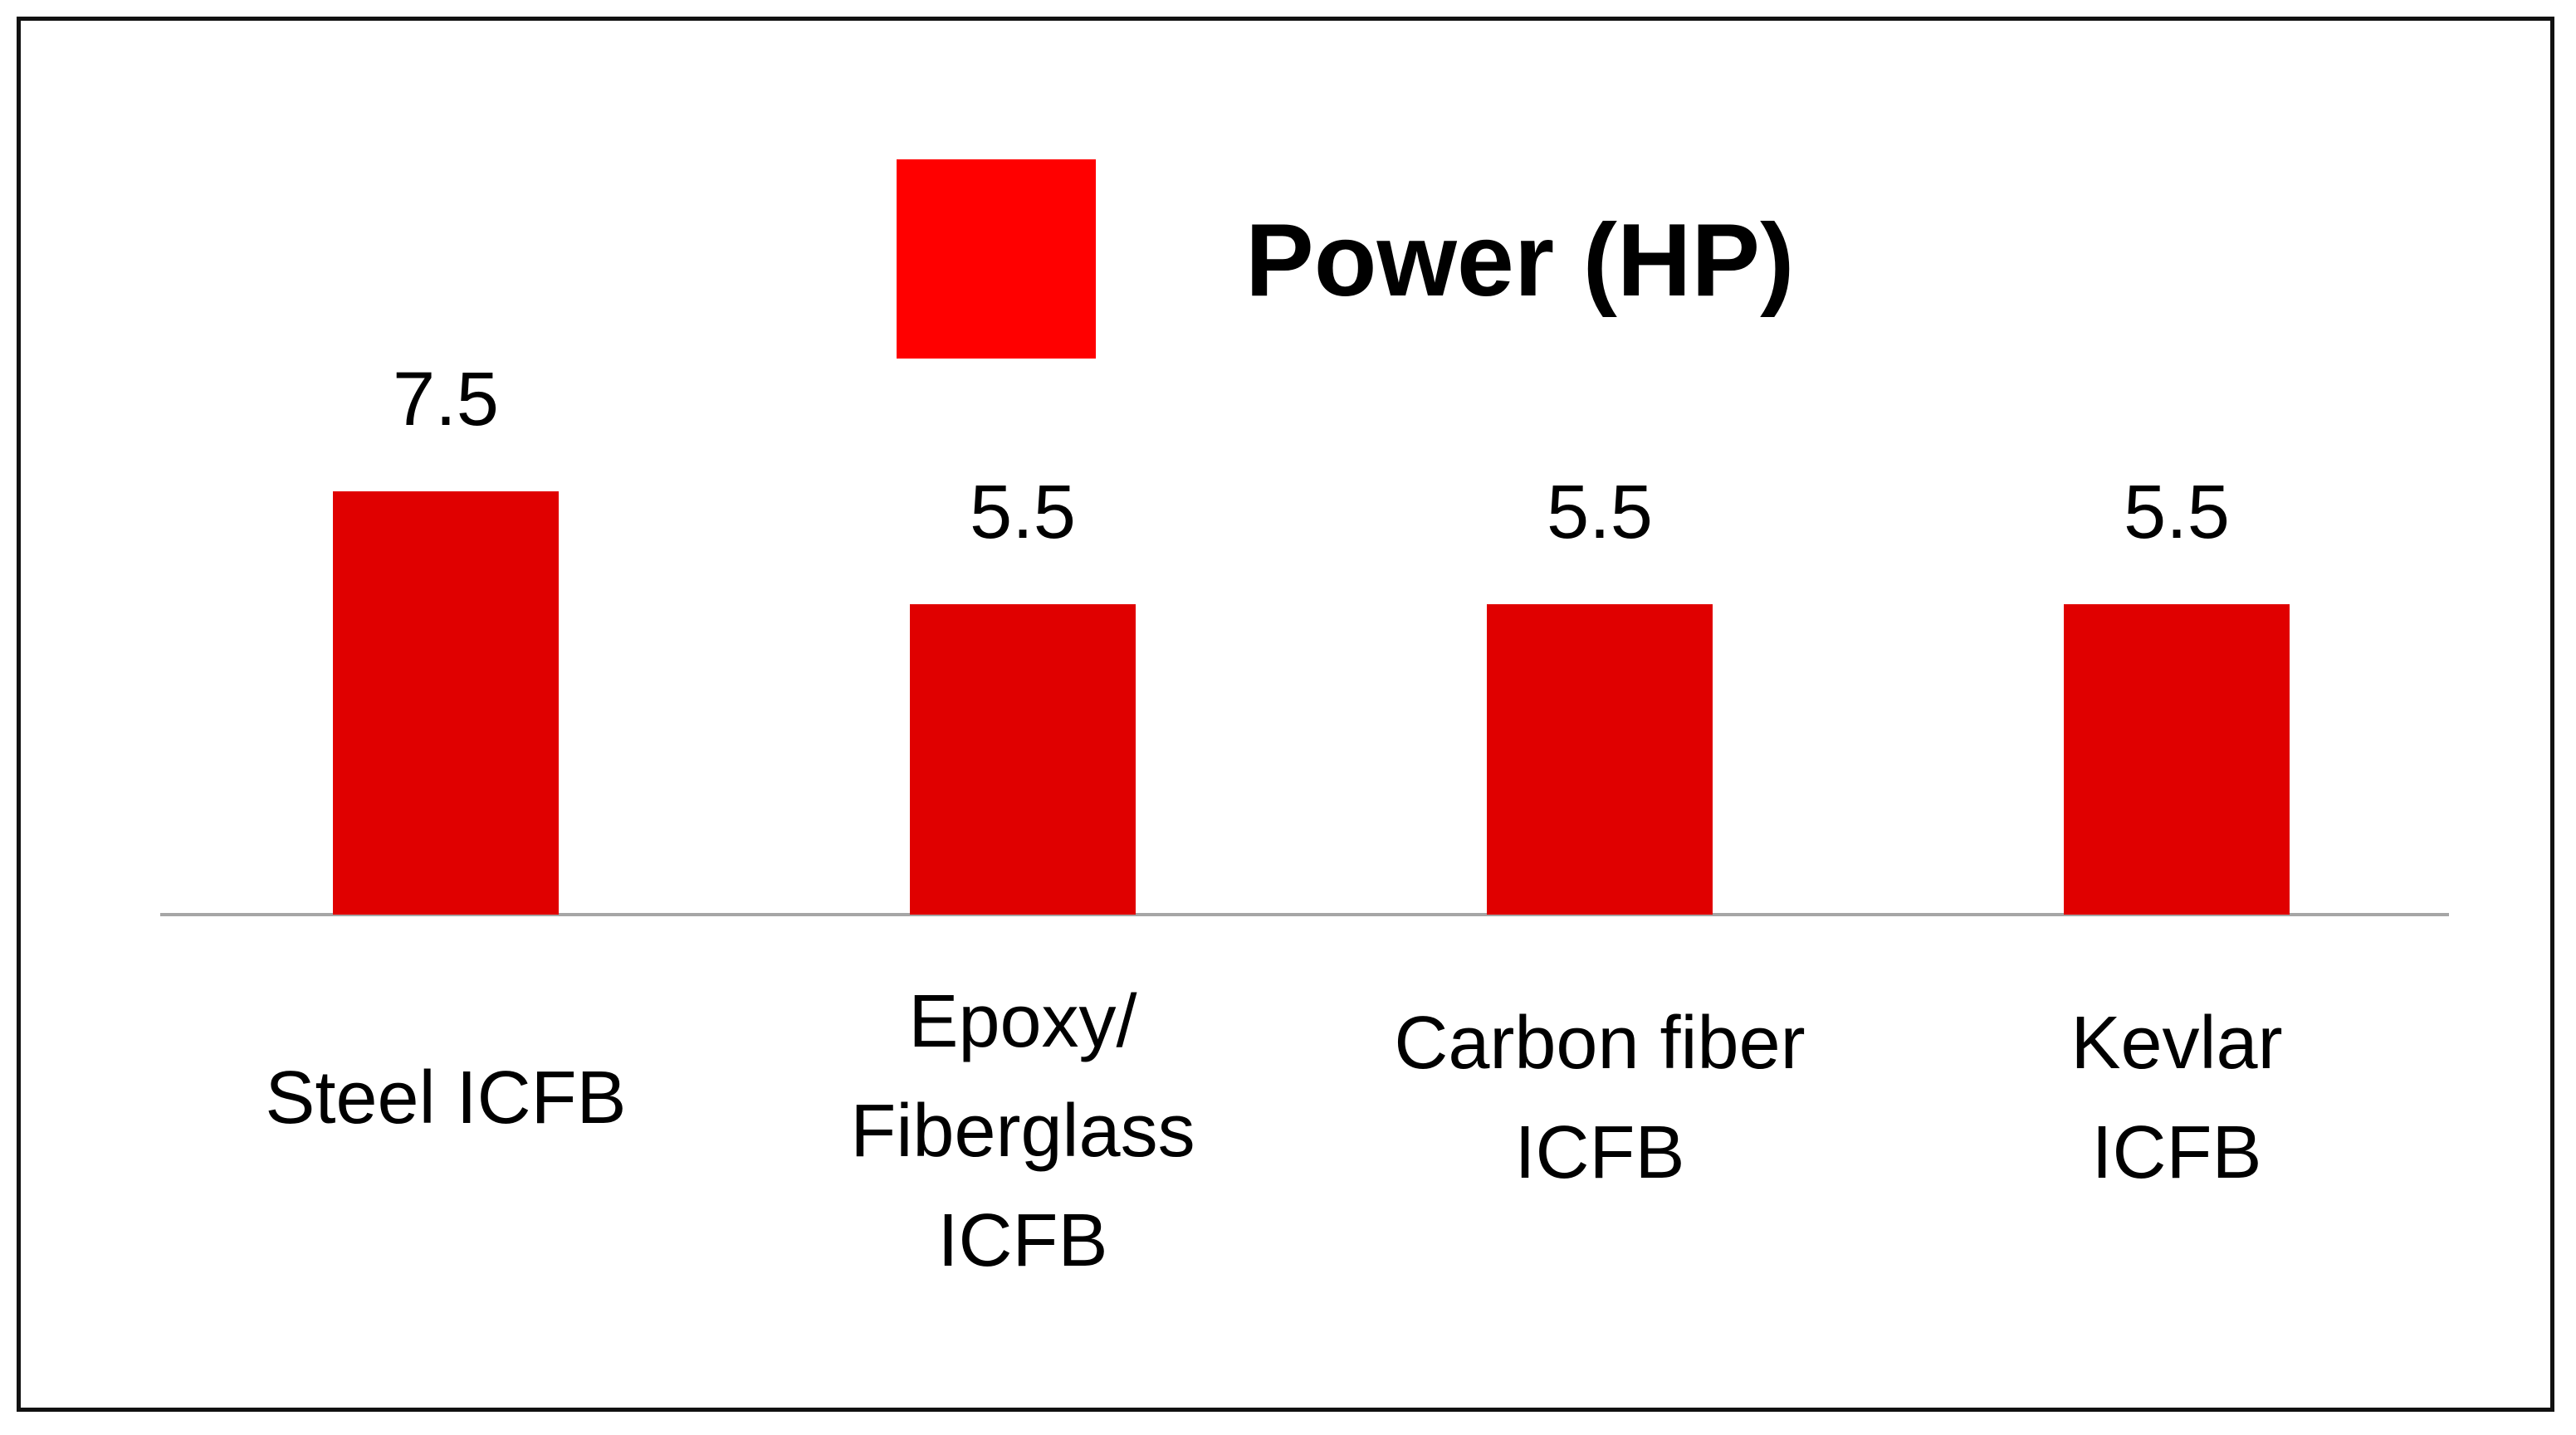 The height and width of the screenshot is (1435, 2576). What do you see at coordinates (446, 399) in the screenshot?
I see `data-label: 7.5` at bounding box center [446, 399].